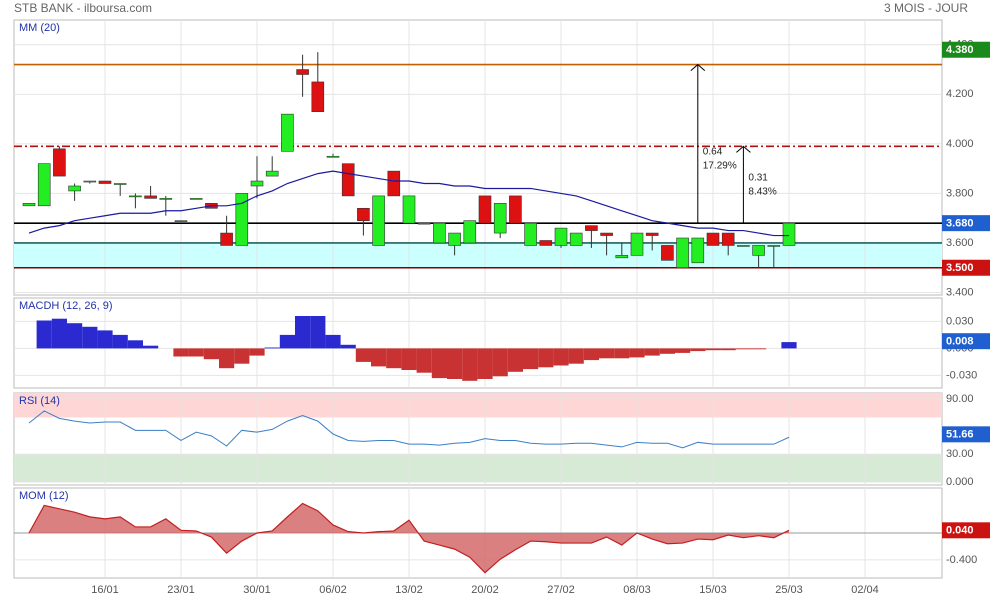  Describe the element at coordinates (39, 401) in the screenshot. I see `panel-title: RSI (14)` at that location.